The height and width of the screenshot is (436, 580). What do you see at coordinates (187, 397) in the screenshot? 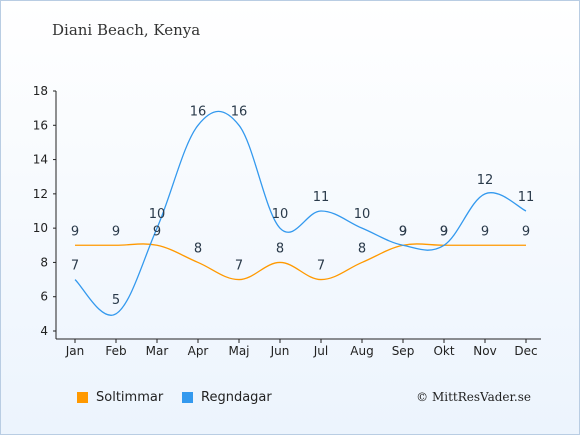
I see `legend-swatch-regndagar` at bounding box center [187, 397].